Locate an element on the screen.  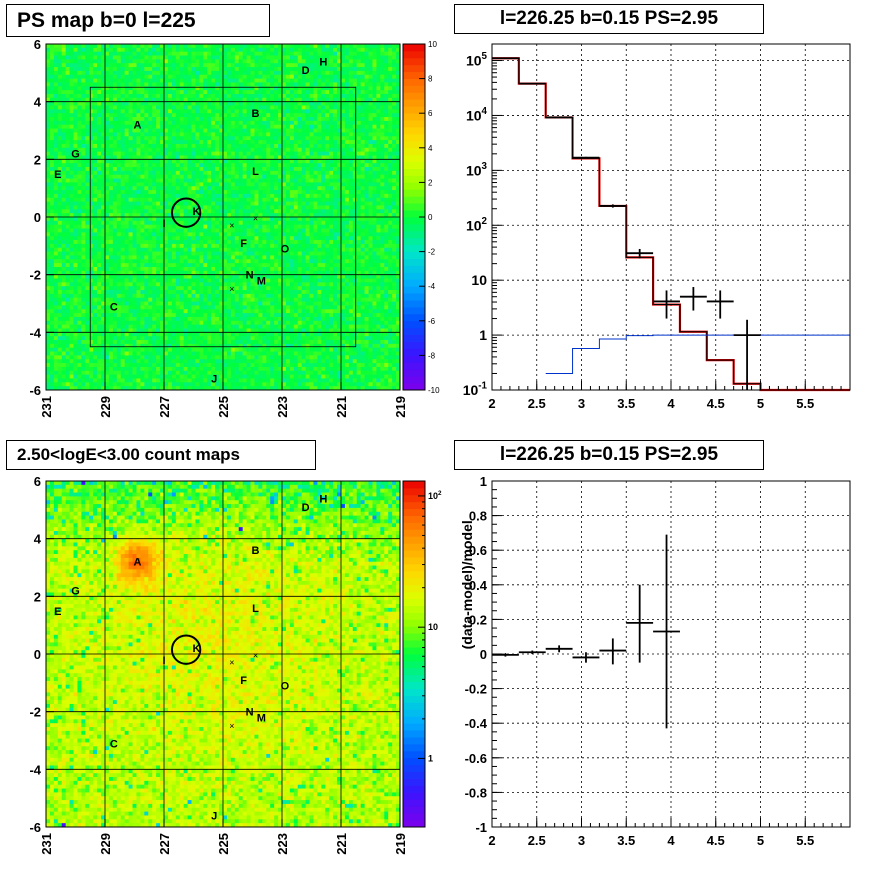
source-label-B: B is located at coordinates (255, 114).